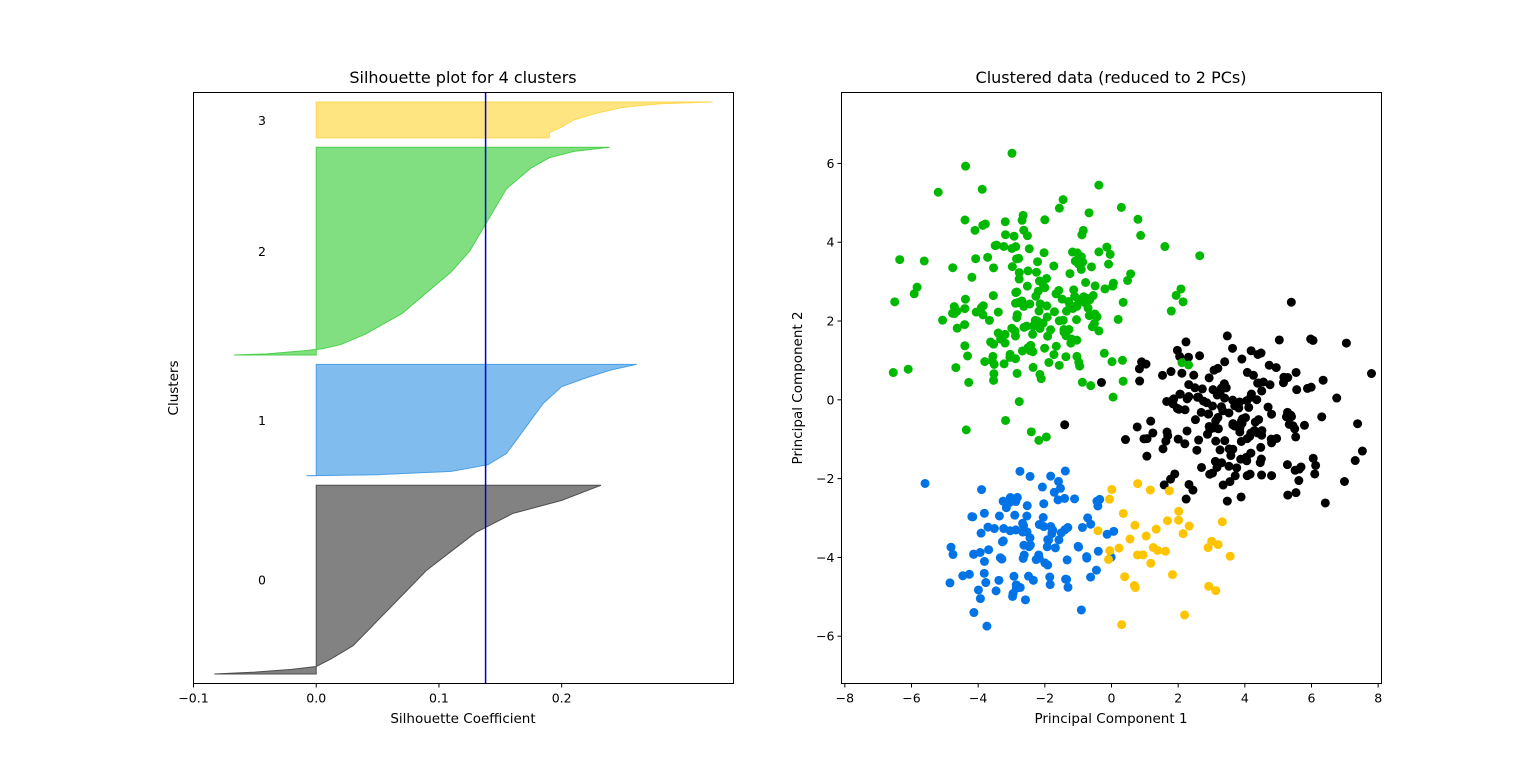 This screenshot has height=767, width=1536. What do you see at coordinates (825, 478) in the screenshot?
I see `scatter-y-tick-label: −2` at bounding box center [825, 478].